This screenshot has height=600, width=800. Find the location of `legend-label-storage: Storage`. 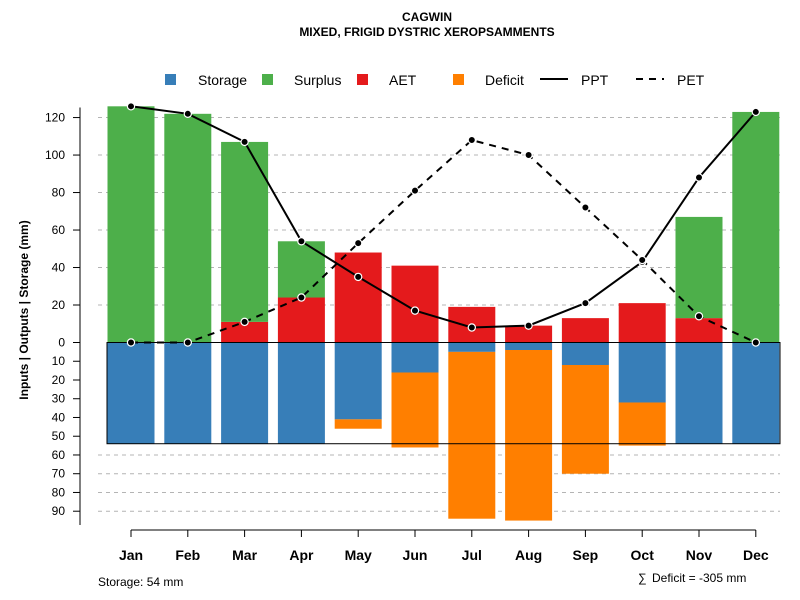

legend-label-storage: Storage is located at coordinates (222, 80).